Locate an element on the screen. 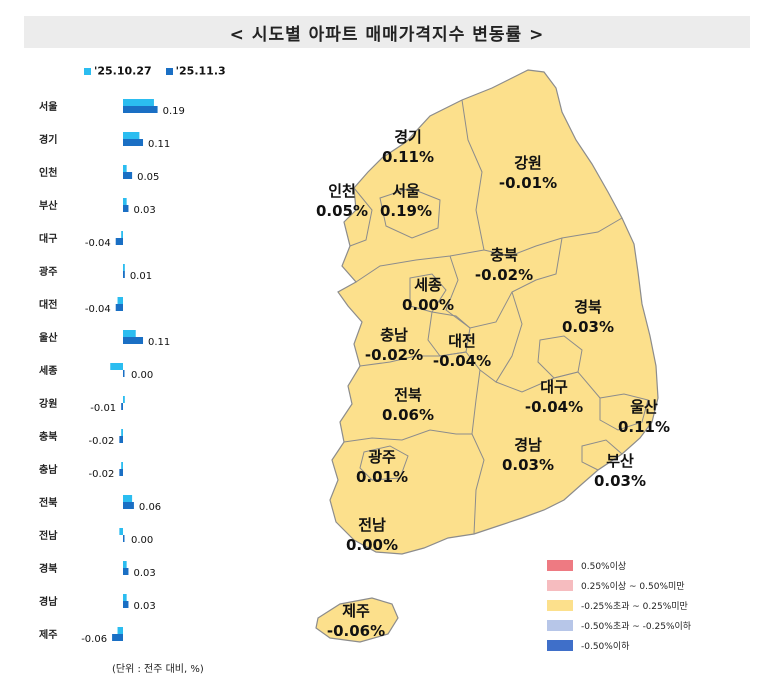  map-region-value-9: 0.06% is located at coordinates (408, 415).